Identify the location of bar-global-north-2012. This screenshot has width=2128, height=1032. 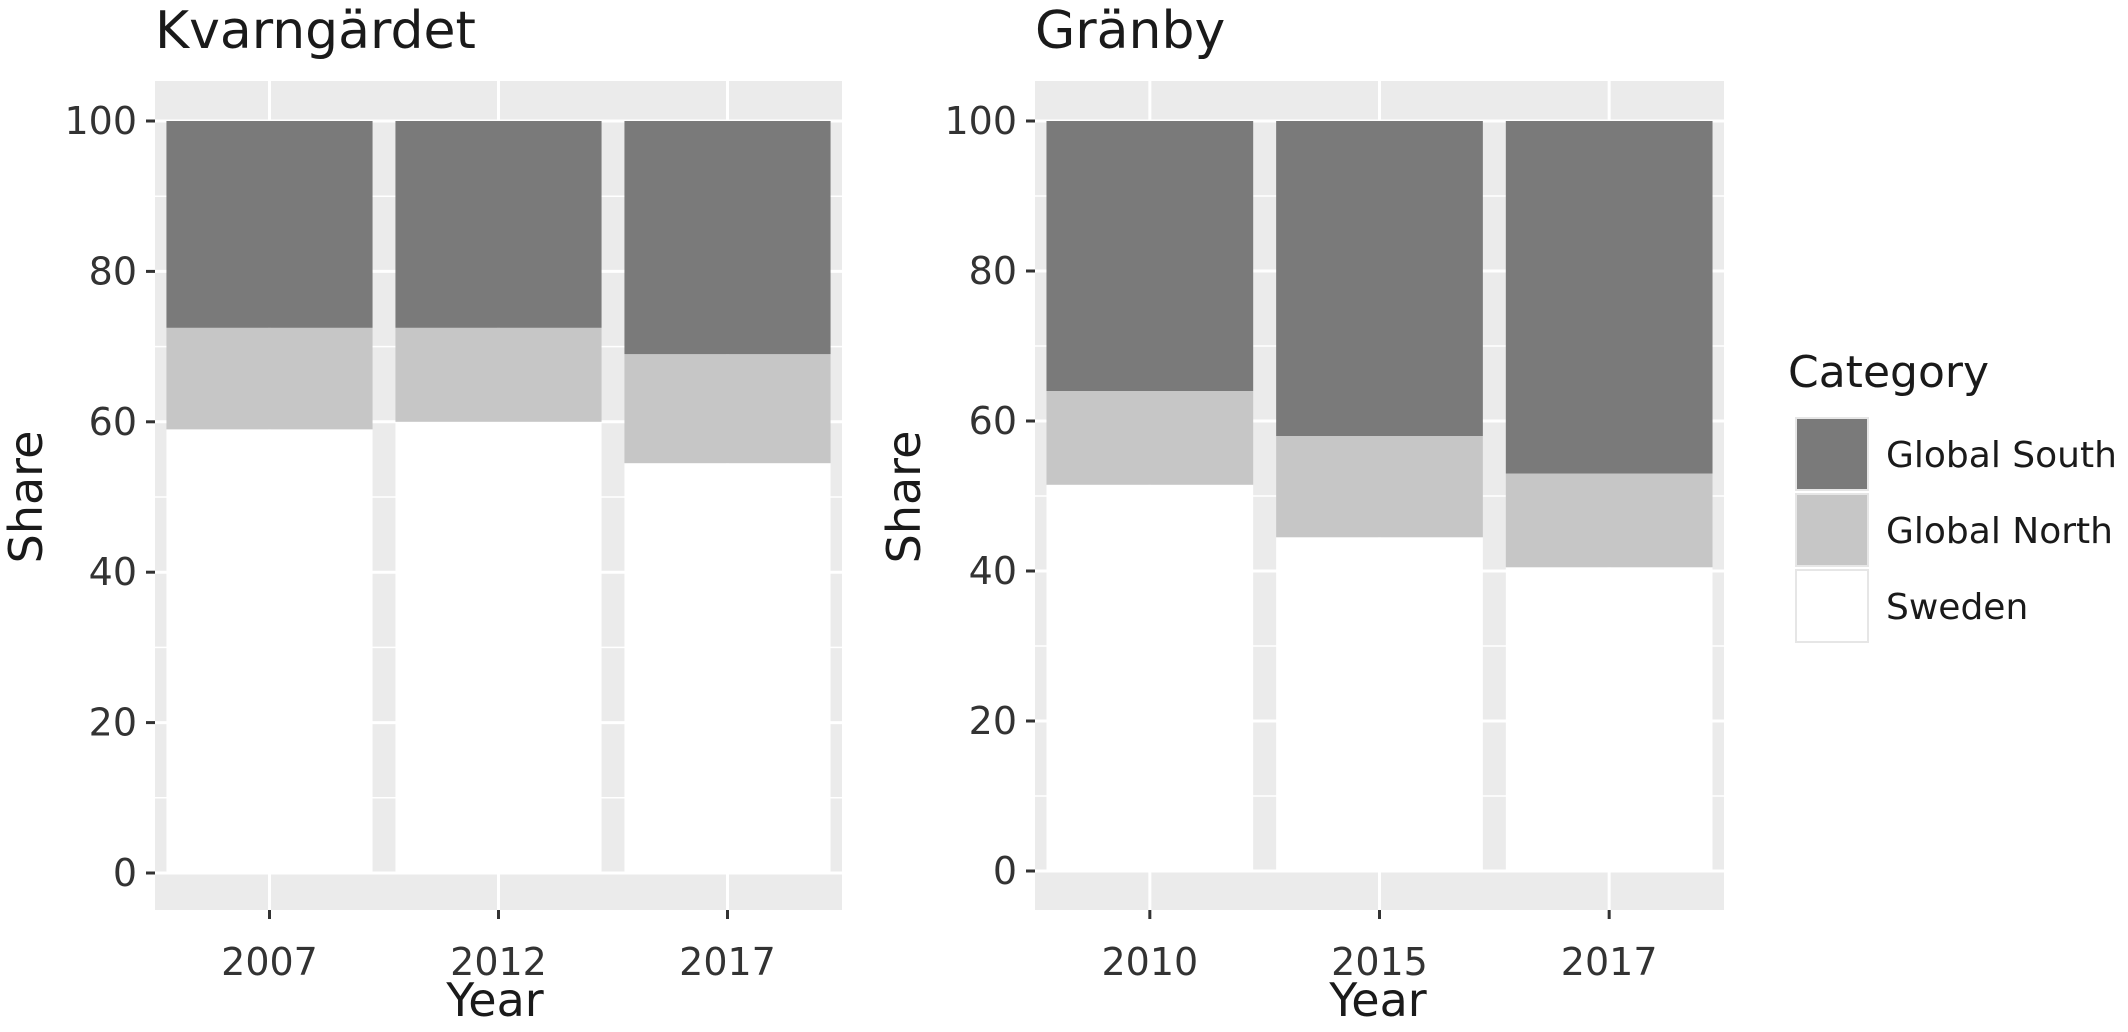
(498, 374).